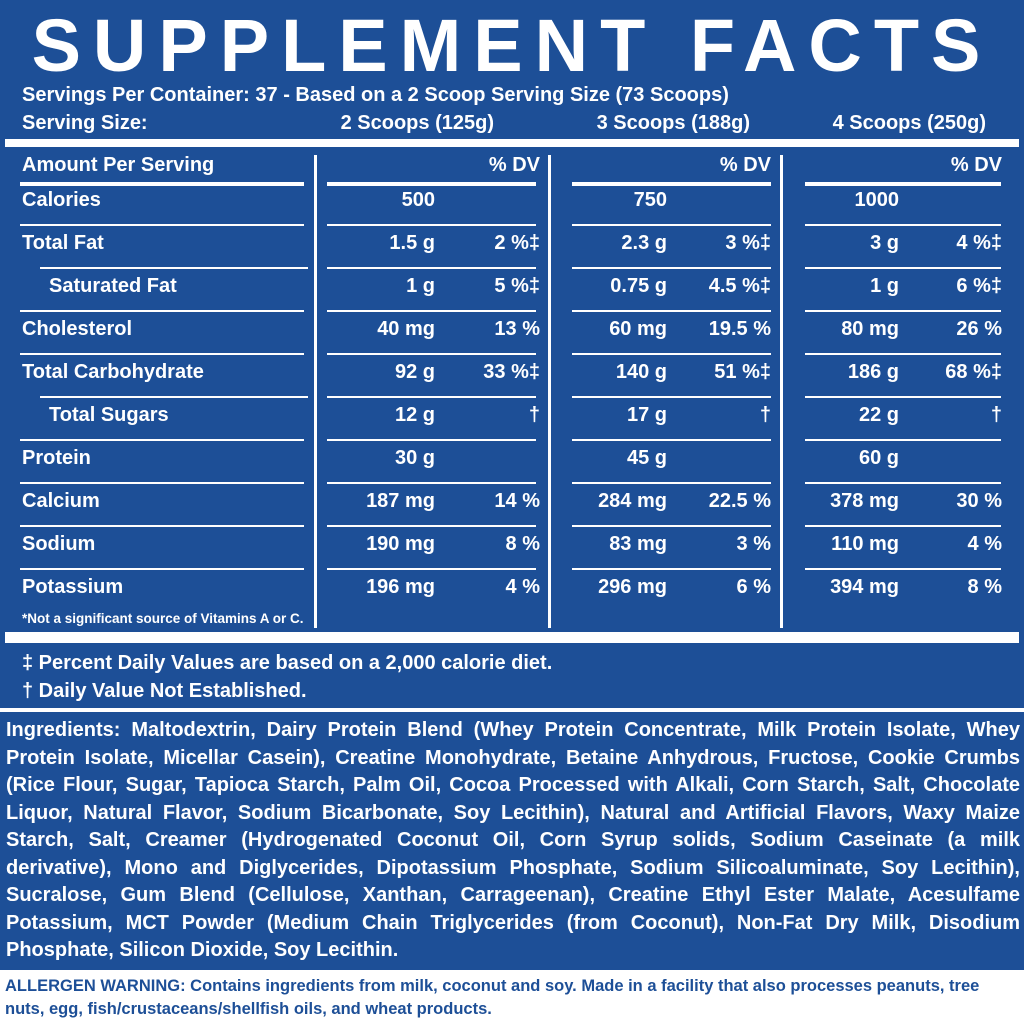 This screenshot has width=1024, height=1024. Describe the element at coordinates (646, 458) in the screenshot. I see `nutrient-amount: 45 g` at that location.